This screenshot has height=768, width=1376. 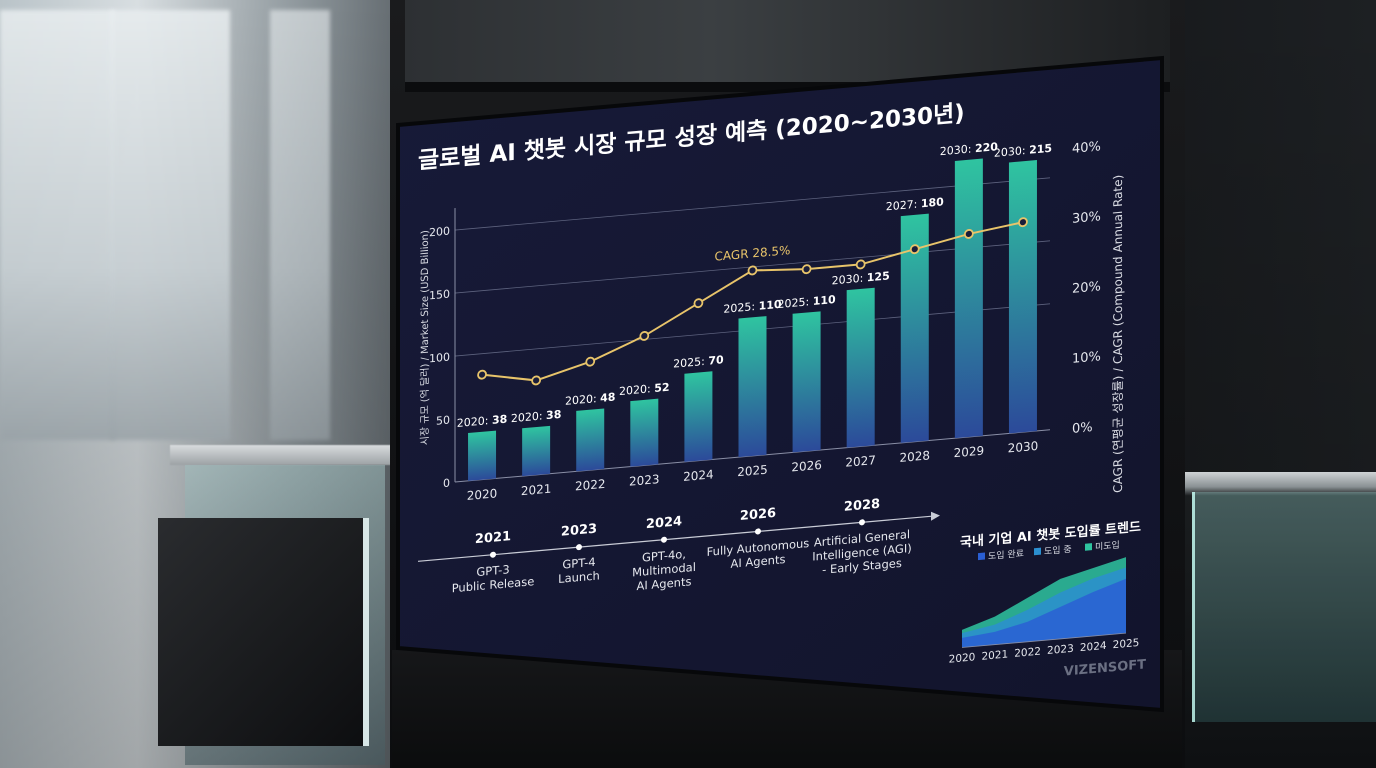 I want to click on bar-data-label-value: 70, so click(x=716, y=360).